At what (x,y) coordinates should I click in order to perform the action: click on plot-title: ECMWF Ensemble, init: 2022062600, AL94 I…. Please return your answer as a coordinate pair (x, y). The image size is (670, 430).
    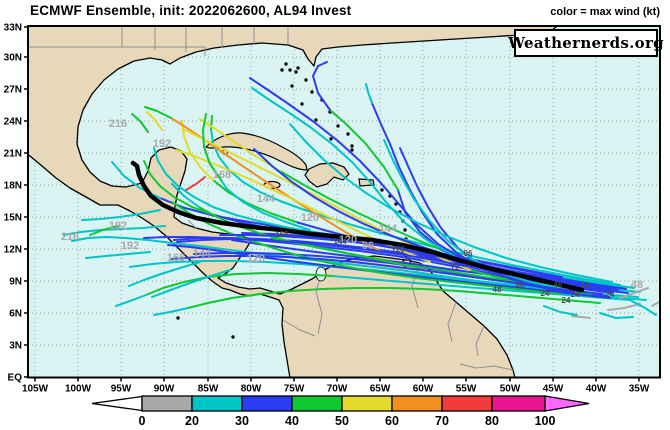
    Looking at the image, I should click on (191, 10).